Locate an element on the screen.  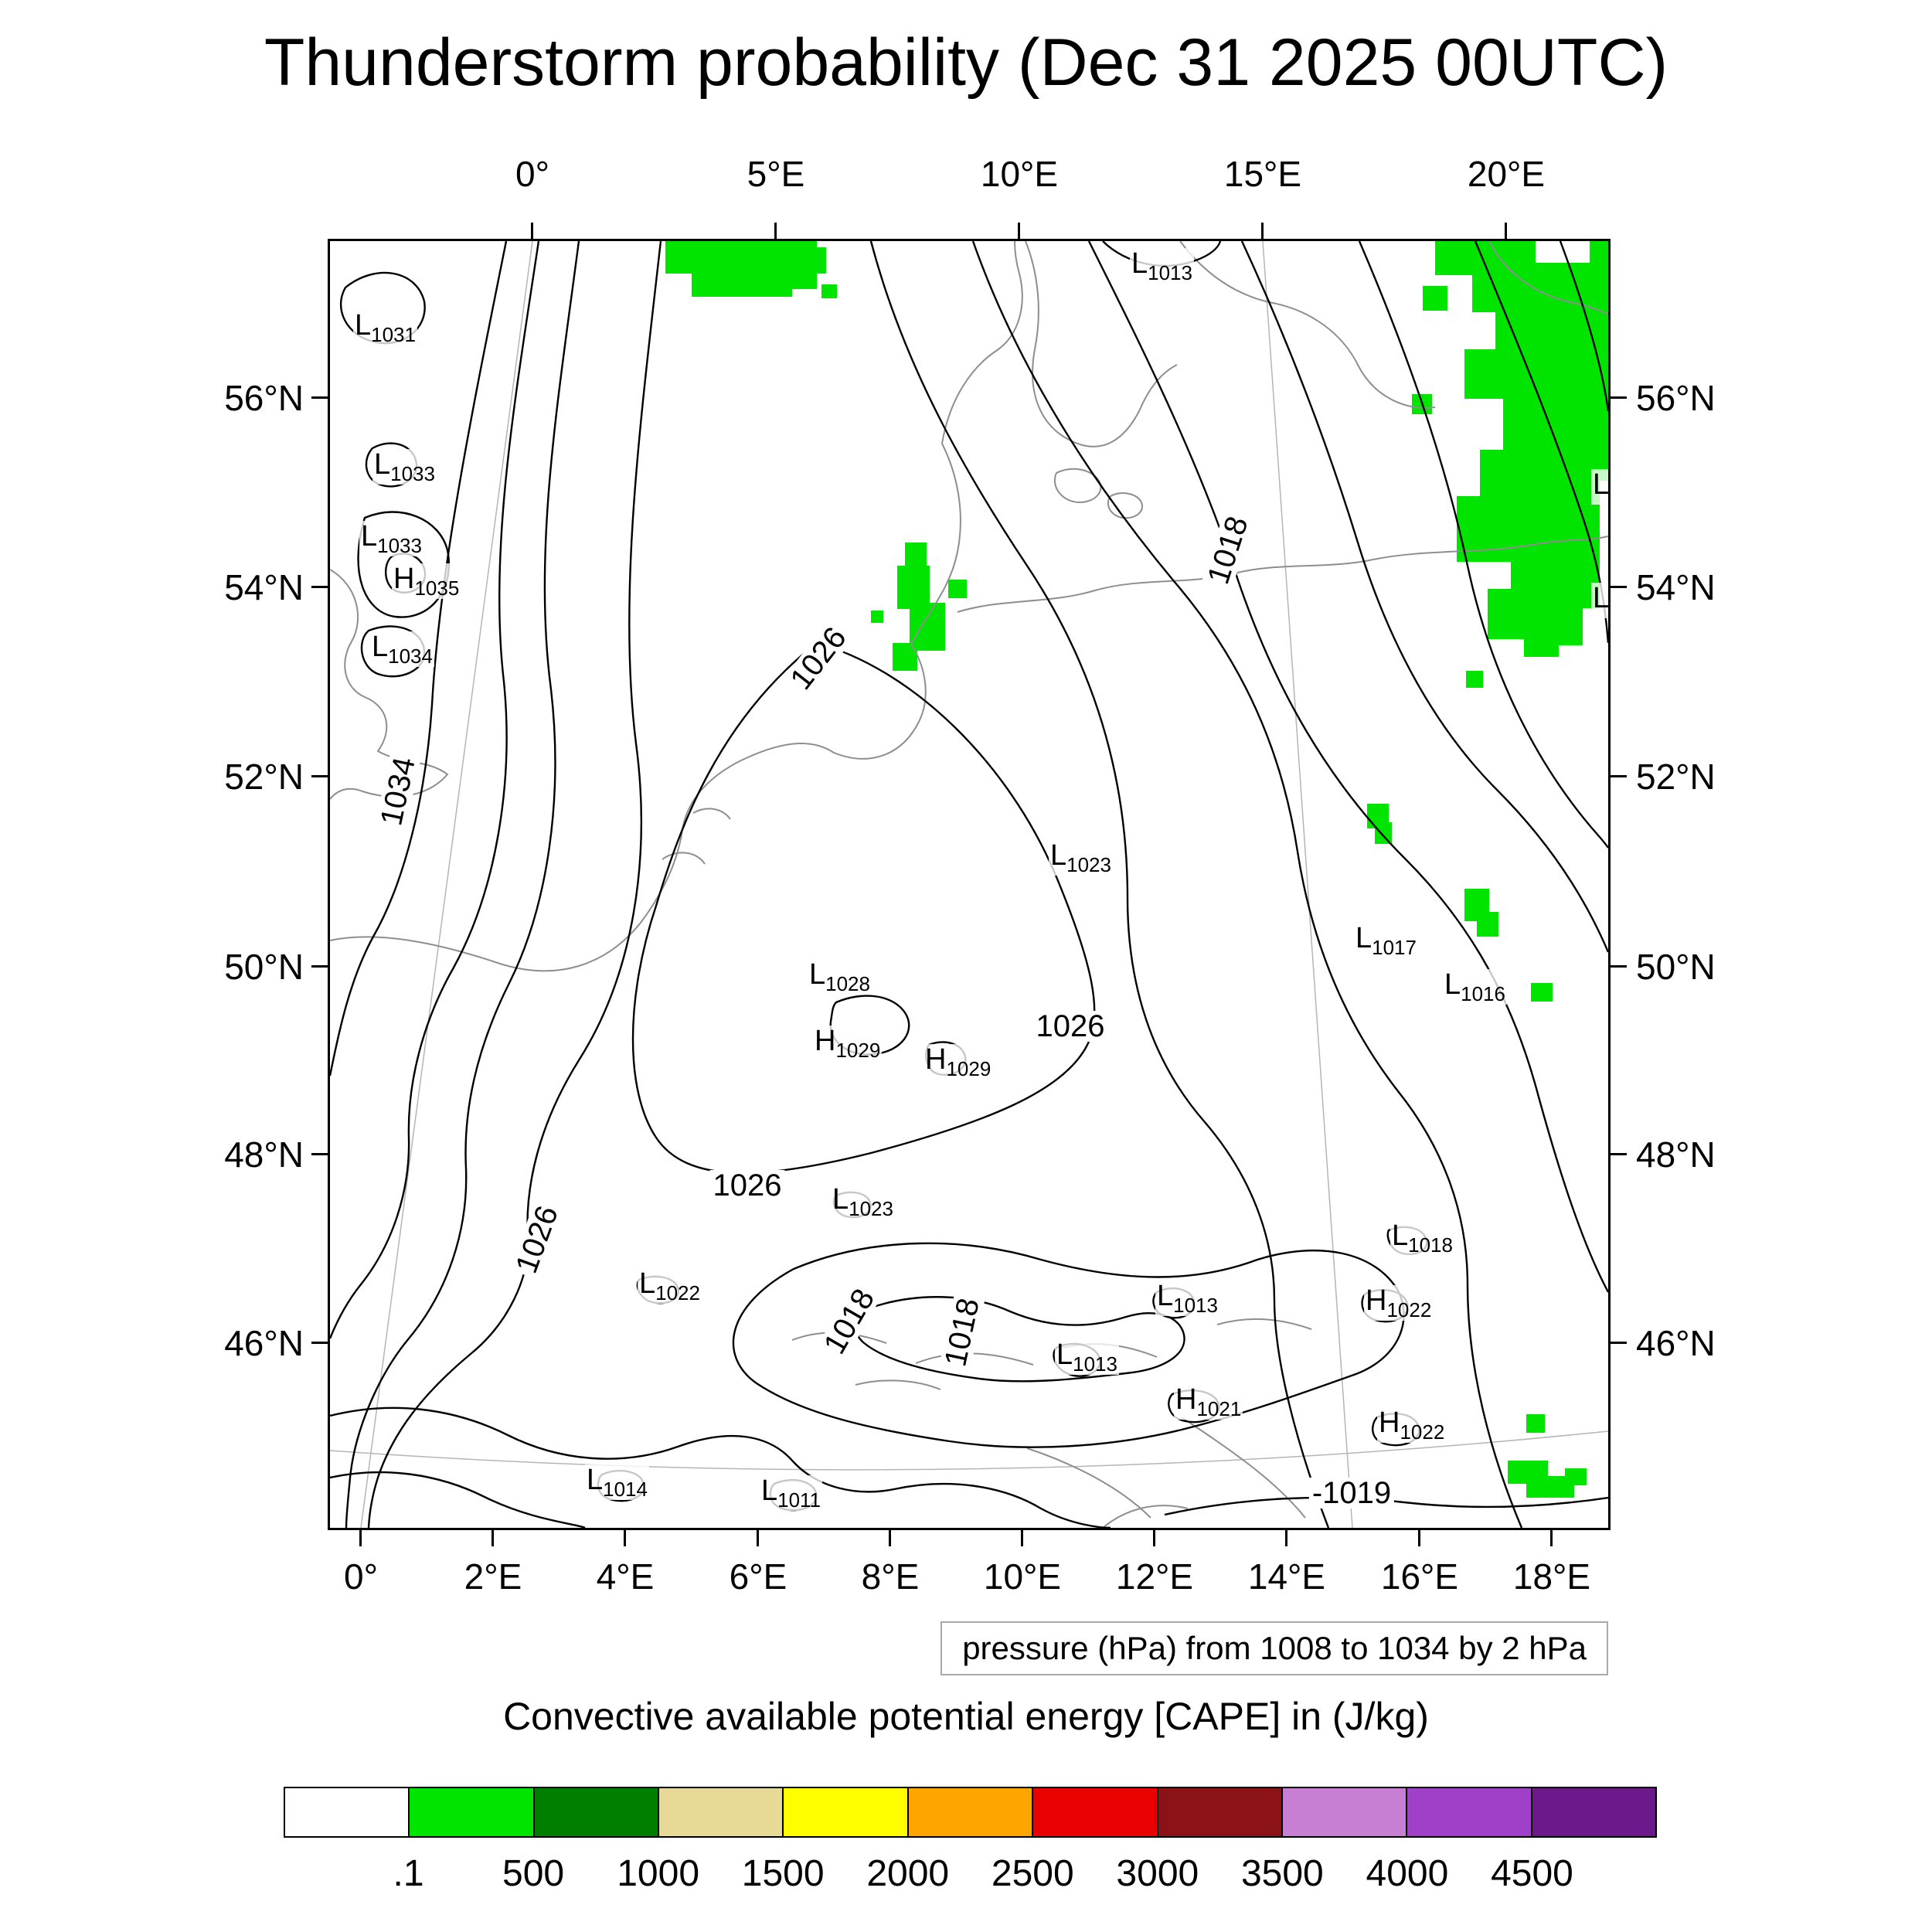
pressure-center-low: L1034 is located at coordinates (402, 649).